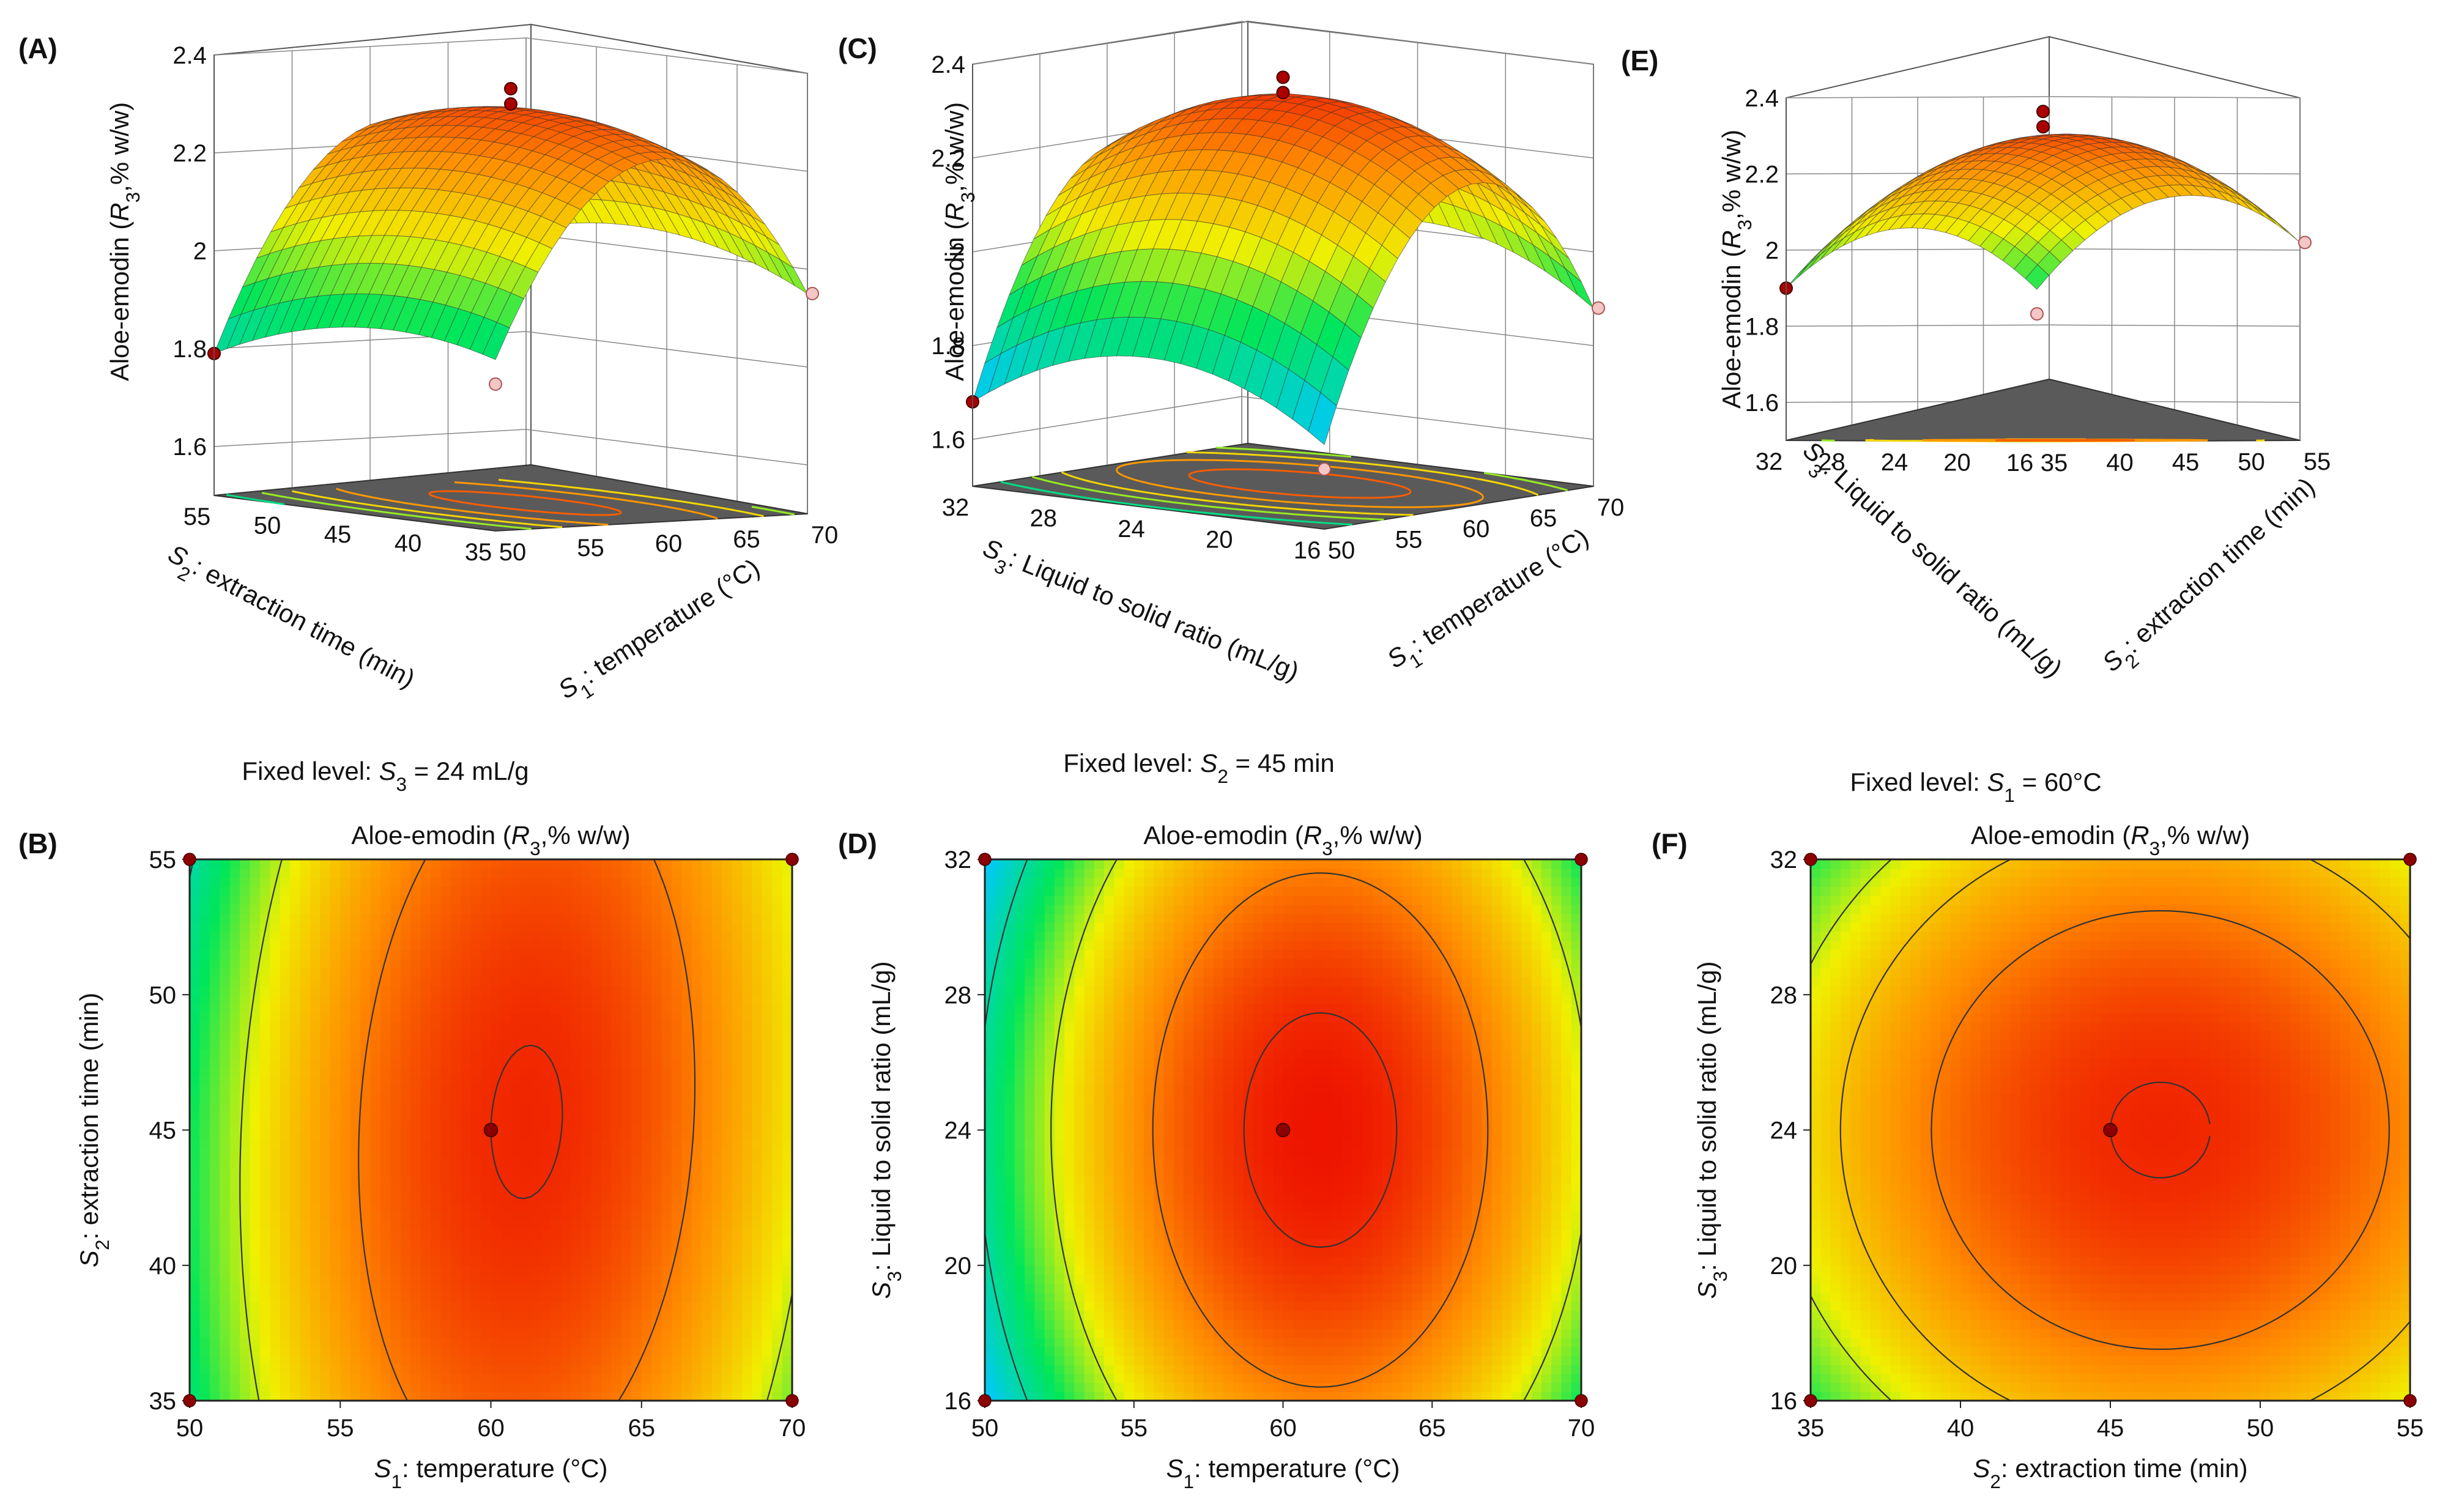  What do you see at coordinates (1762, 98) in the screenshot?
I see `z-tick-label: 2.4` at bounding box center [1762, 98].